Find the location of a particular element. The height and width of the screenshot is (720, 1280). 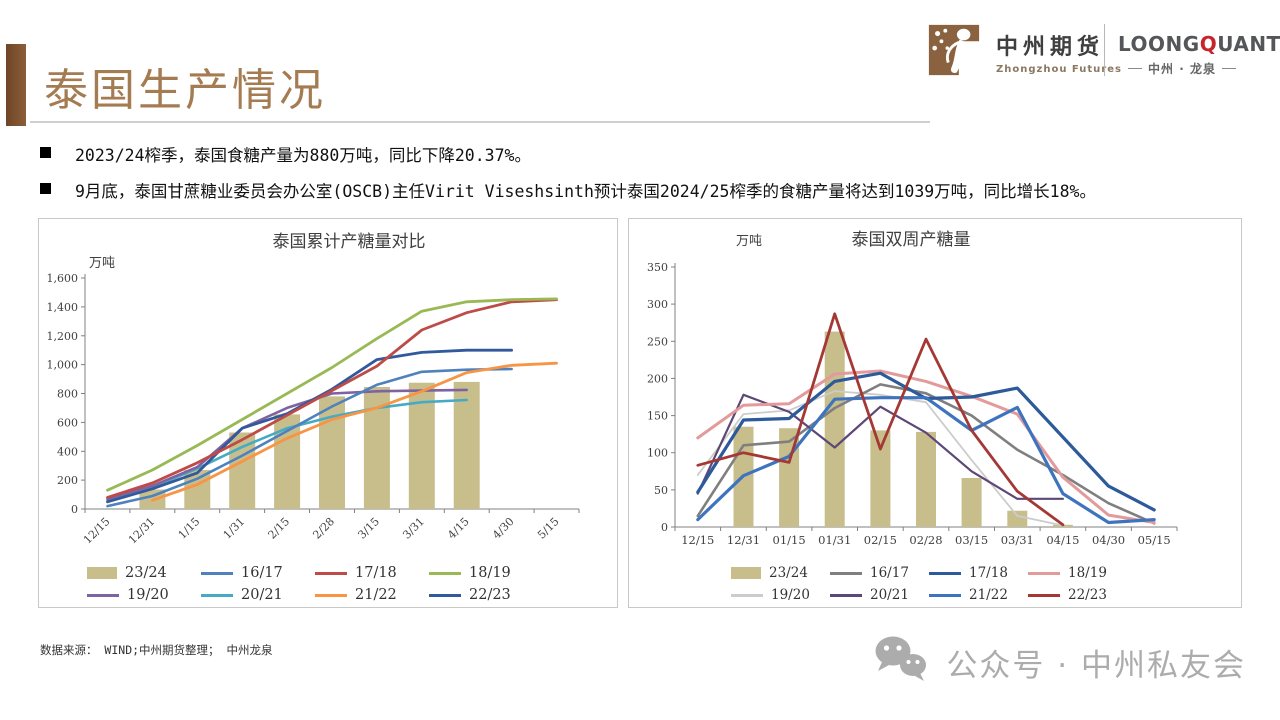

x-tick-label: 03/31 is located at coordinates (1017, 540).